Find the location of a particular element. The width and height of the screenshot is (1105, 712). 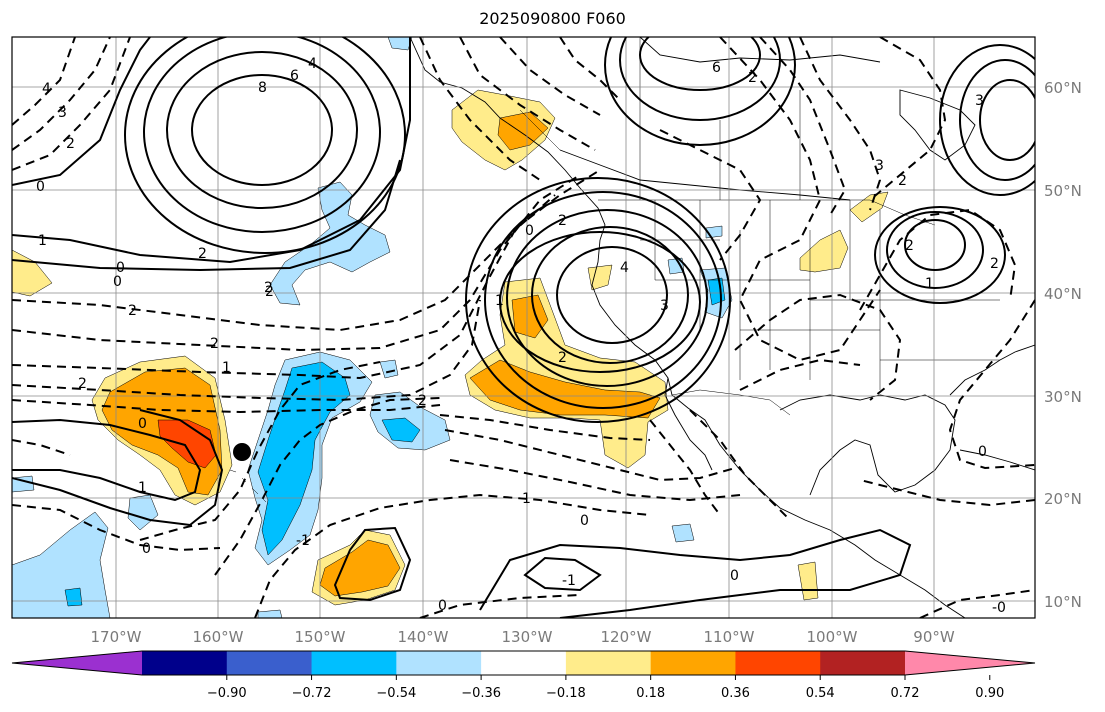

contour-south-east is located at coordinates (695, 573).